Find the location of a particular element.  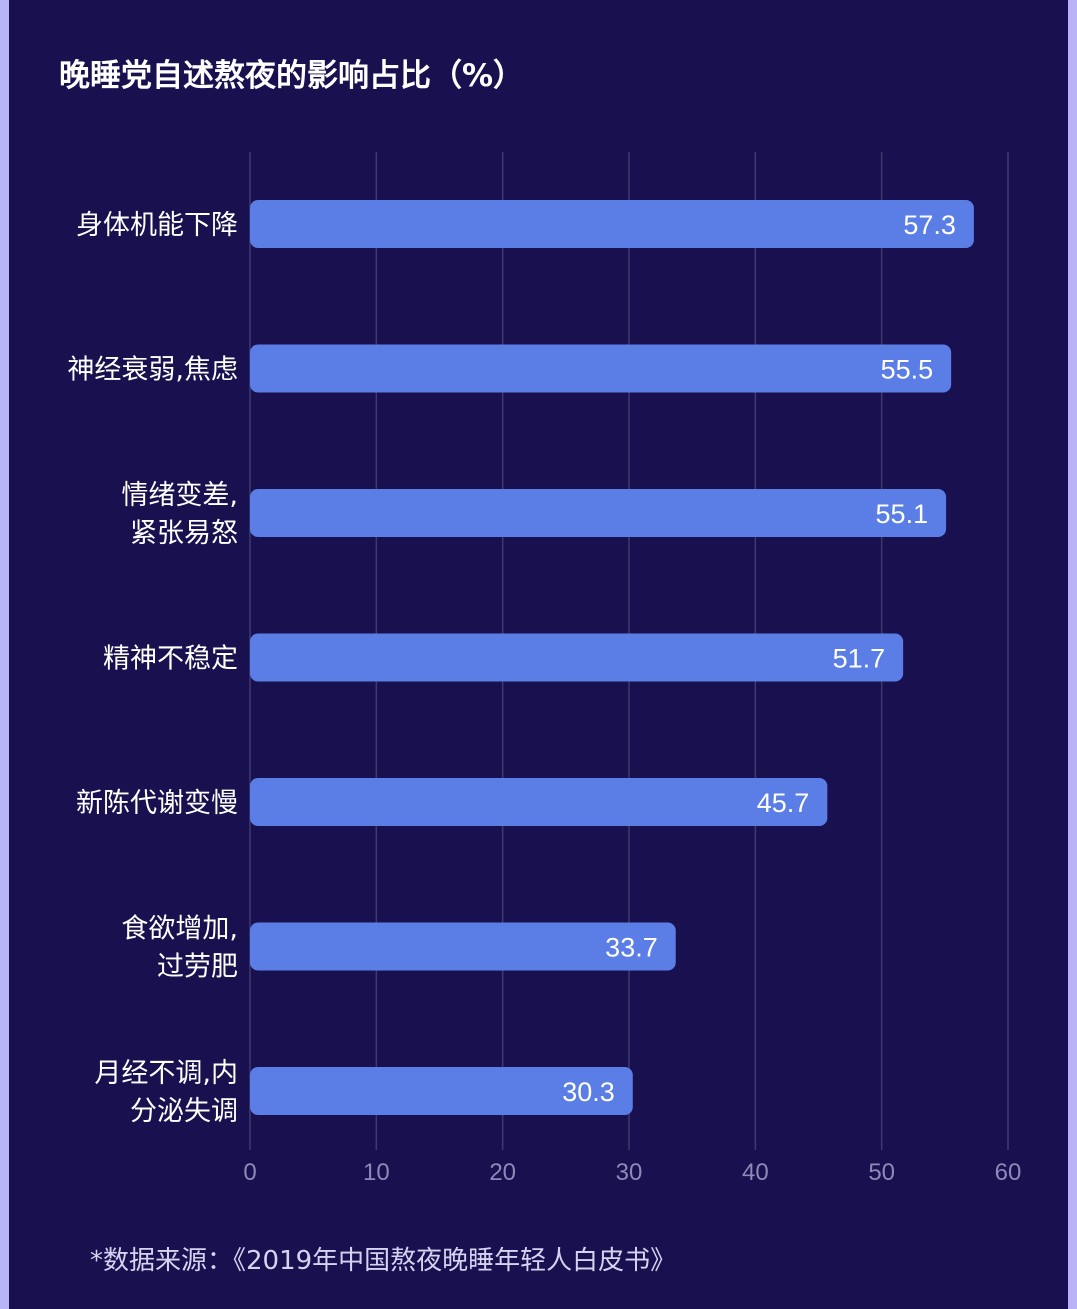

category-label: 新陈代谢变慢 is located at coordinates (157, 803).